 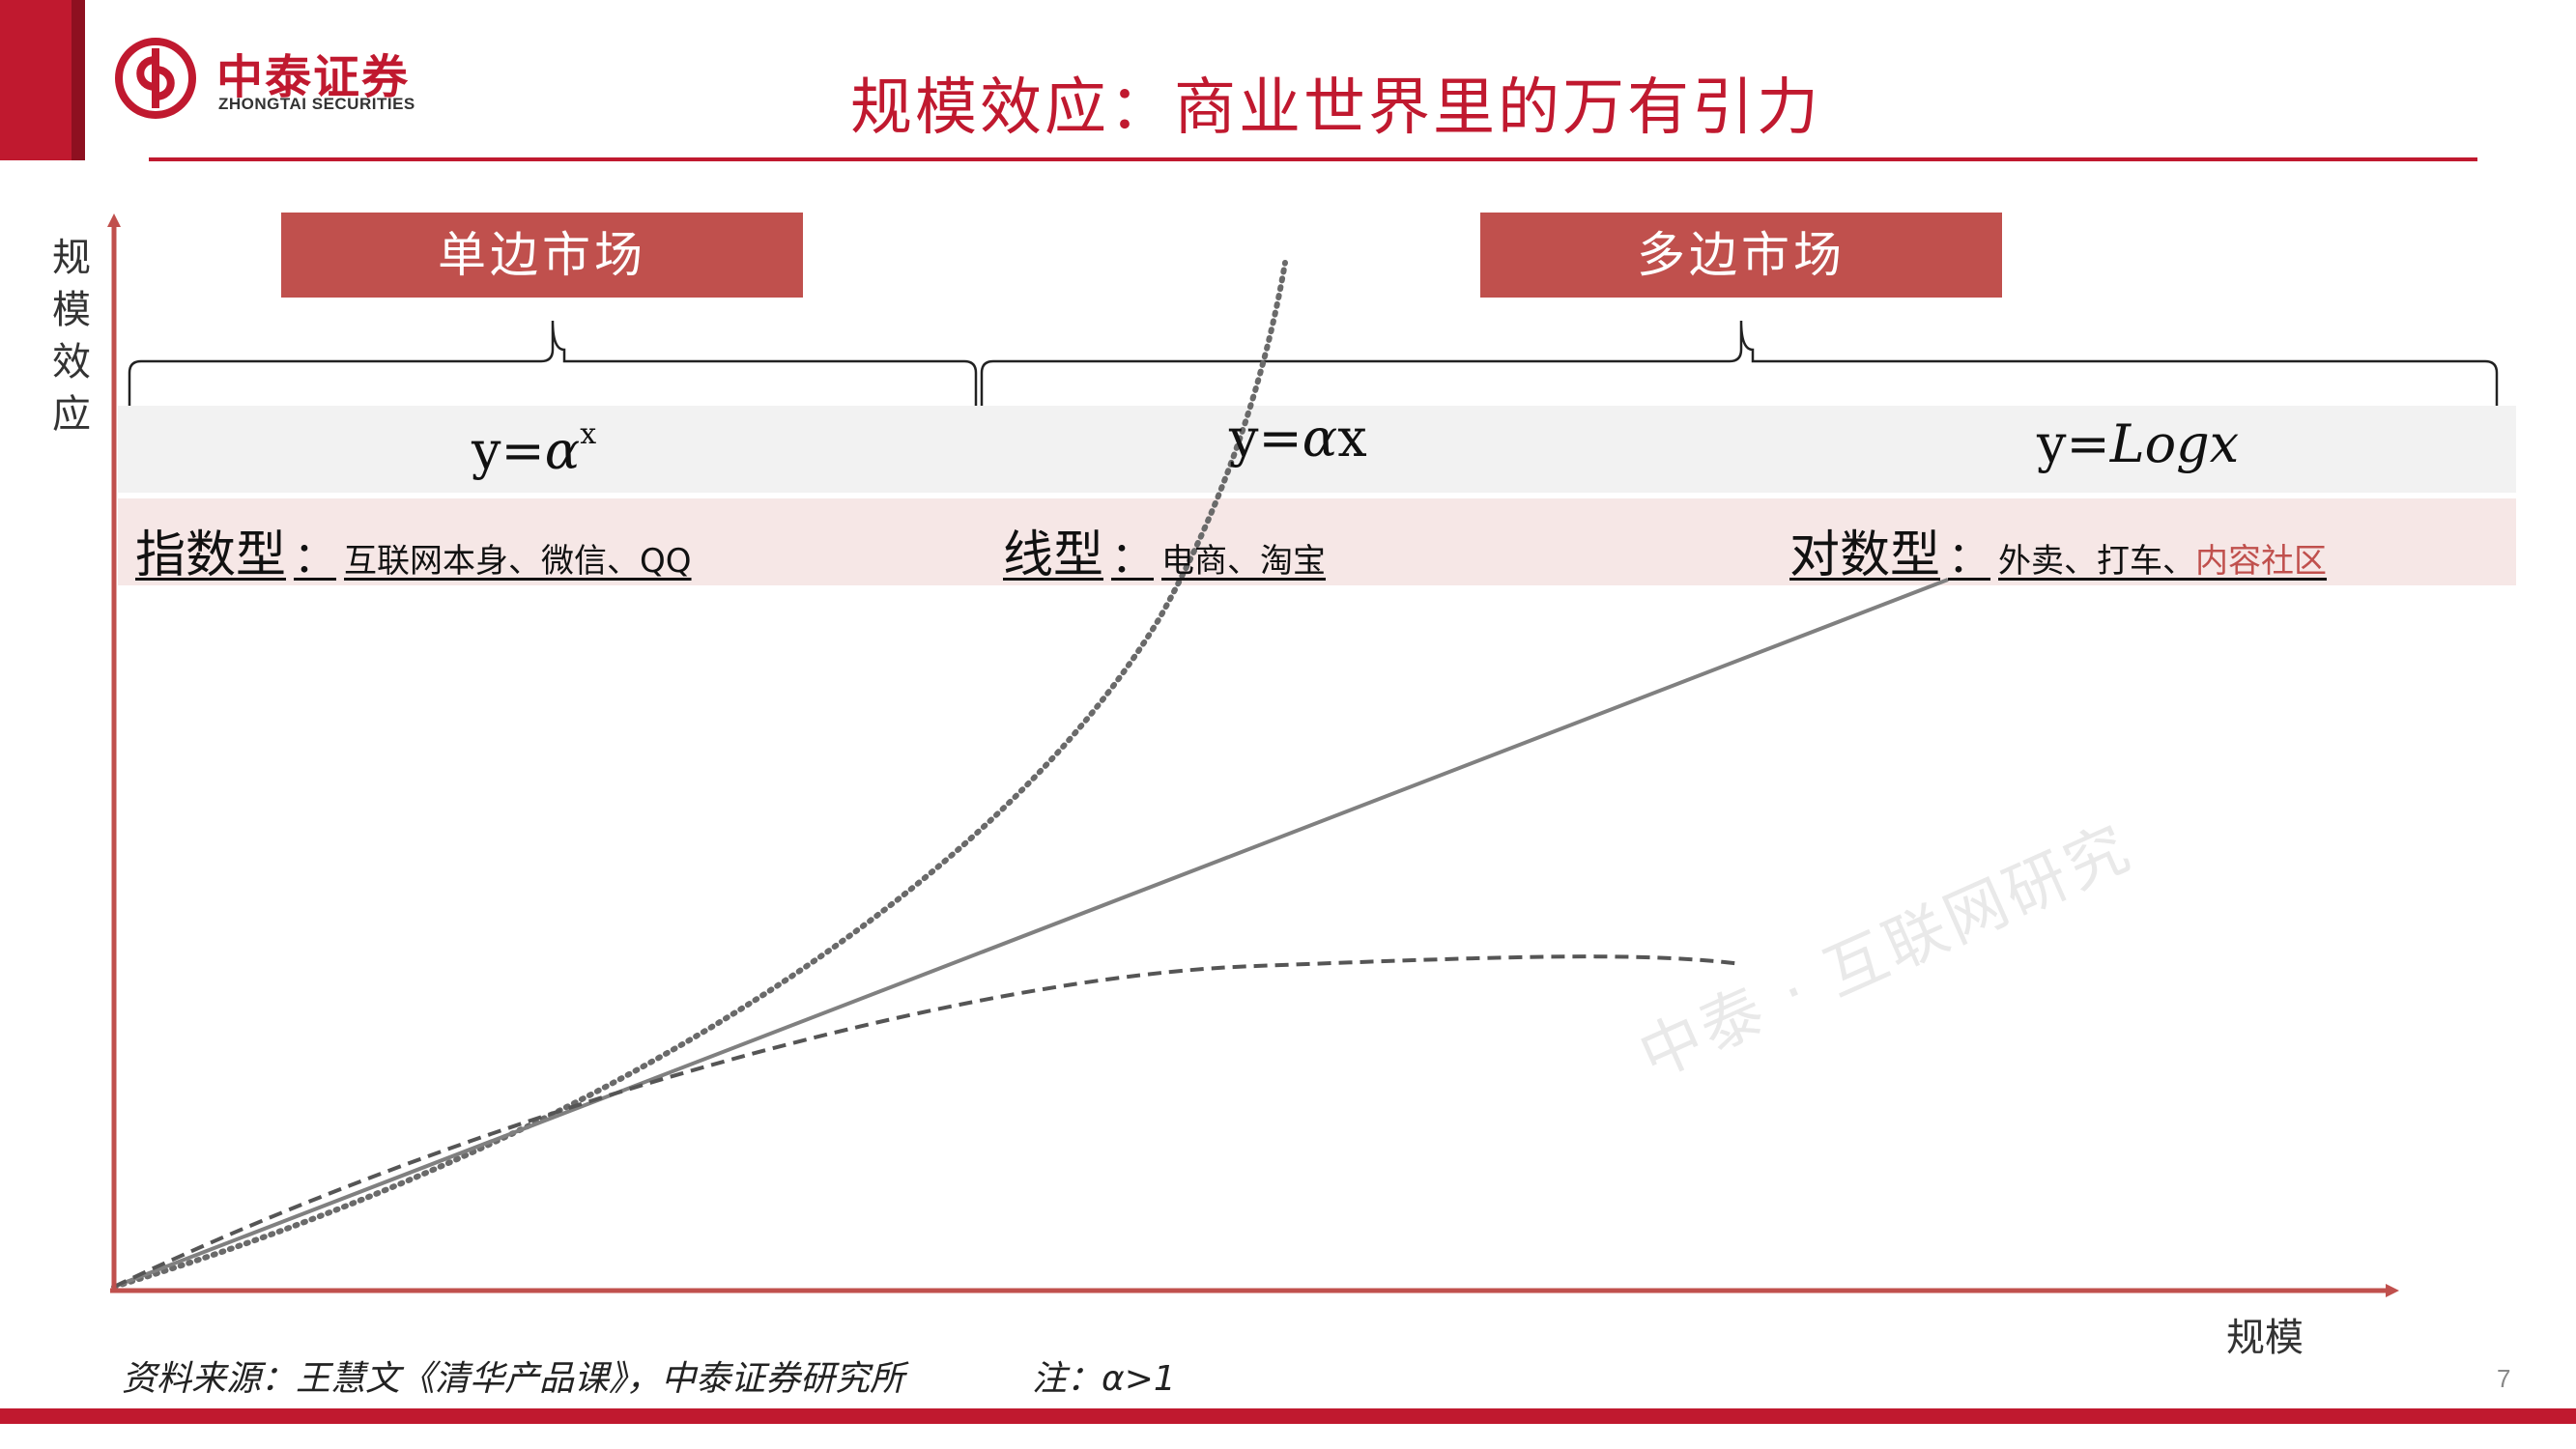 What do you see at coordinates (1288, 1416) in the screenshot?
I see `bottom-accent-bar` at bounding box center [1288, 1416].